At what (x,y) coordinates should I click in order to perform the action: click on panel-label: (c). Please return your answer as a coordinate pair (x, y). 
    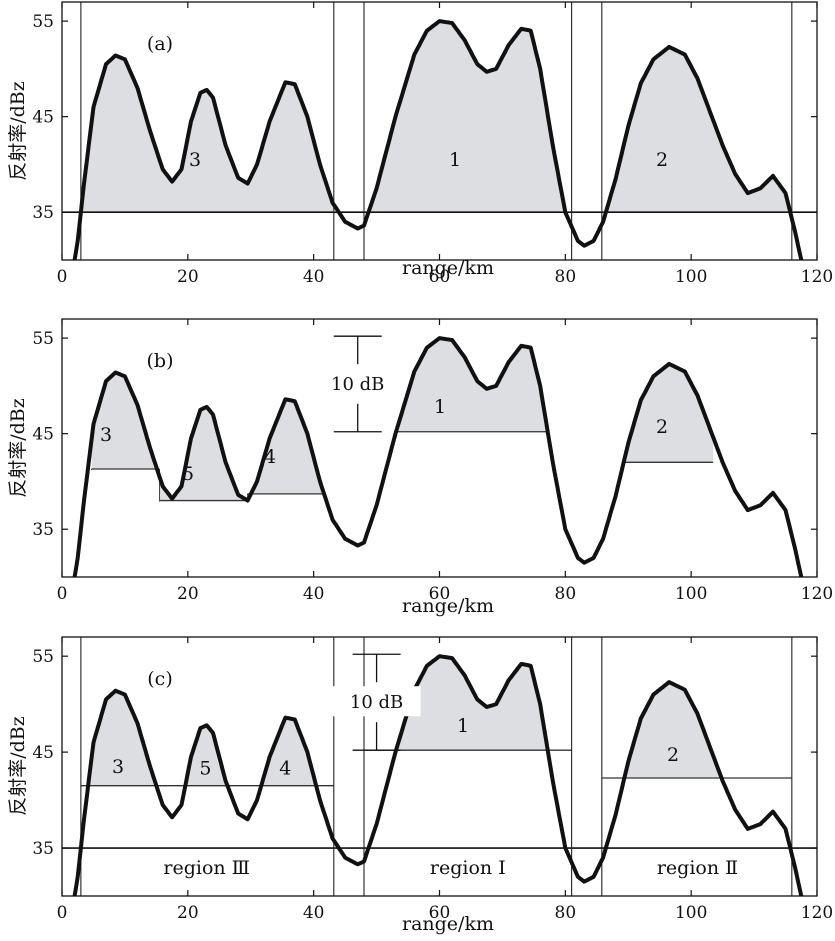
    Looking at the image, I should click on (159, 679).